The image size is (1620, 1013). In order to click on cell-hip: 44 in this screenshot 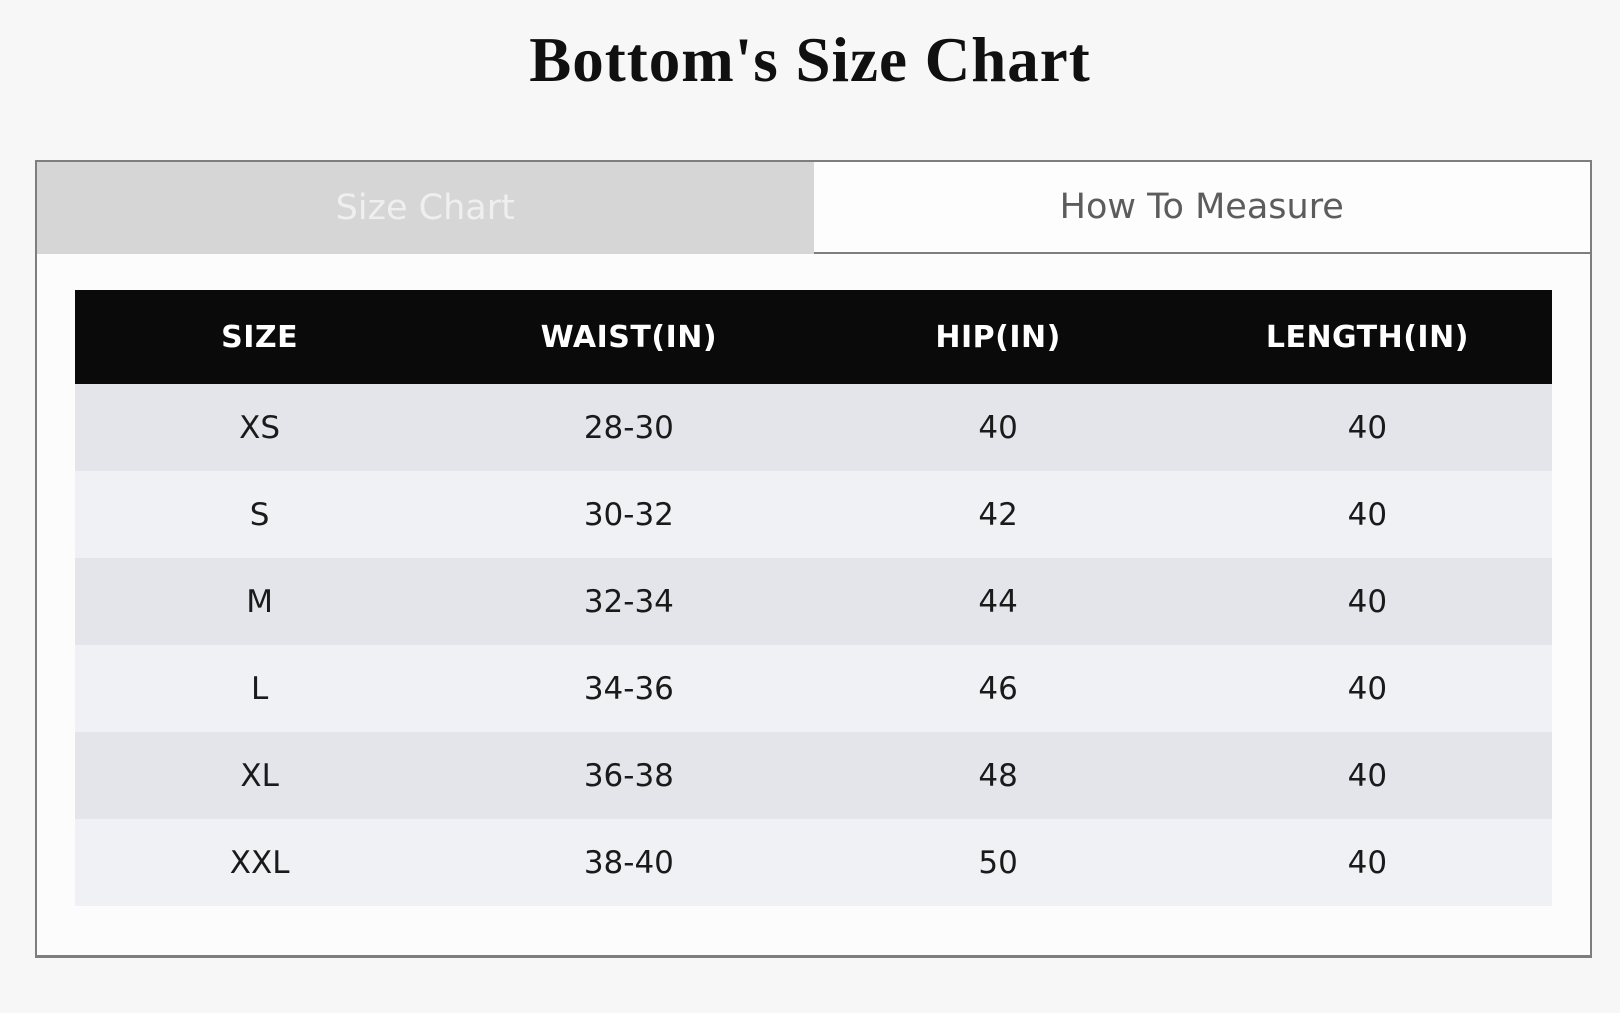, I will do `click(998, 601)`.